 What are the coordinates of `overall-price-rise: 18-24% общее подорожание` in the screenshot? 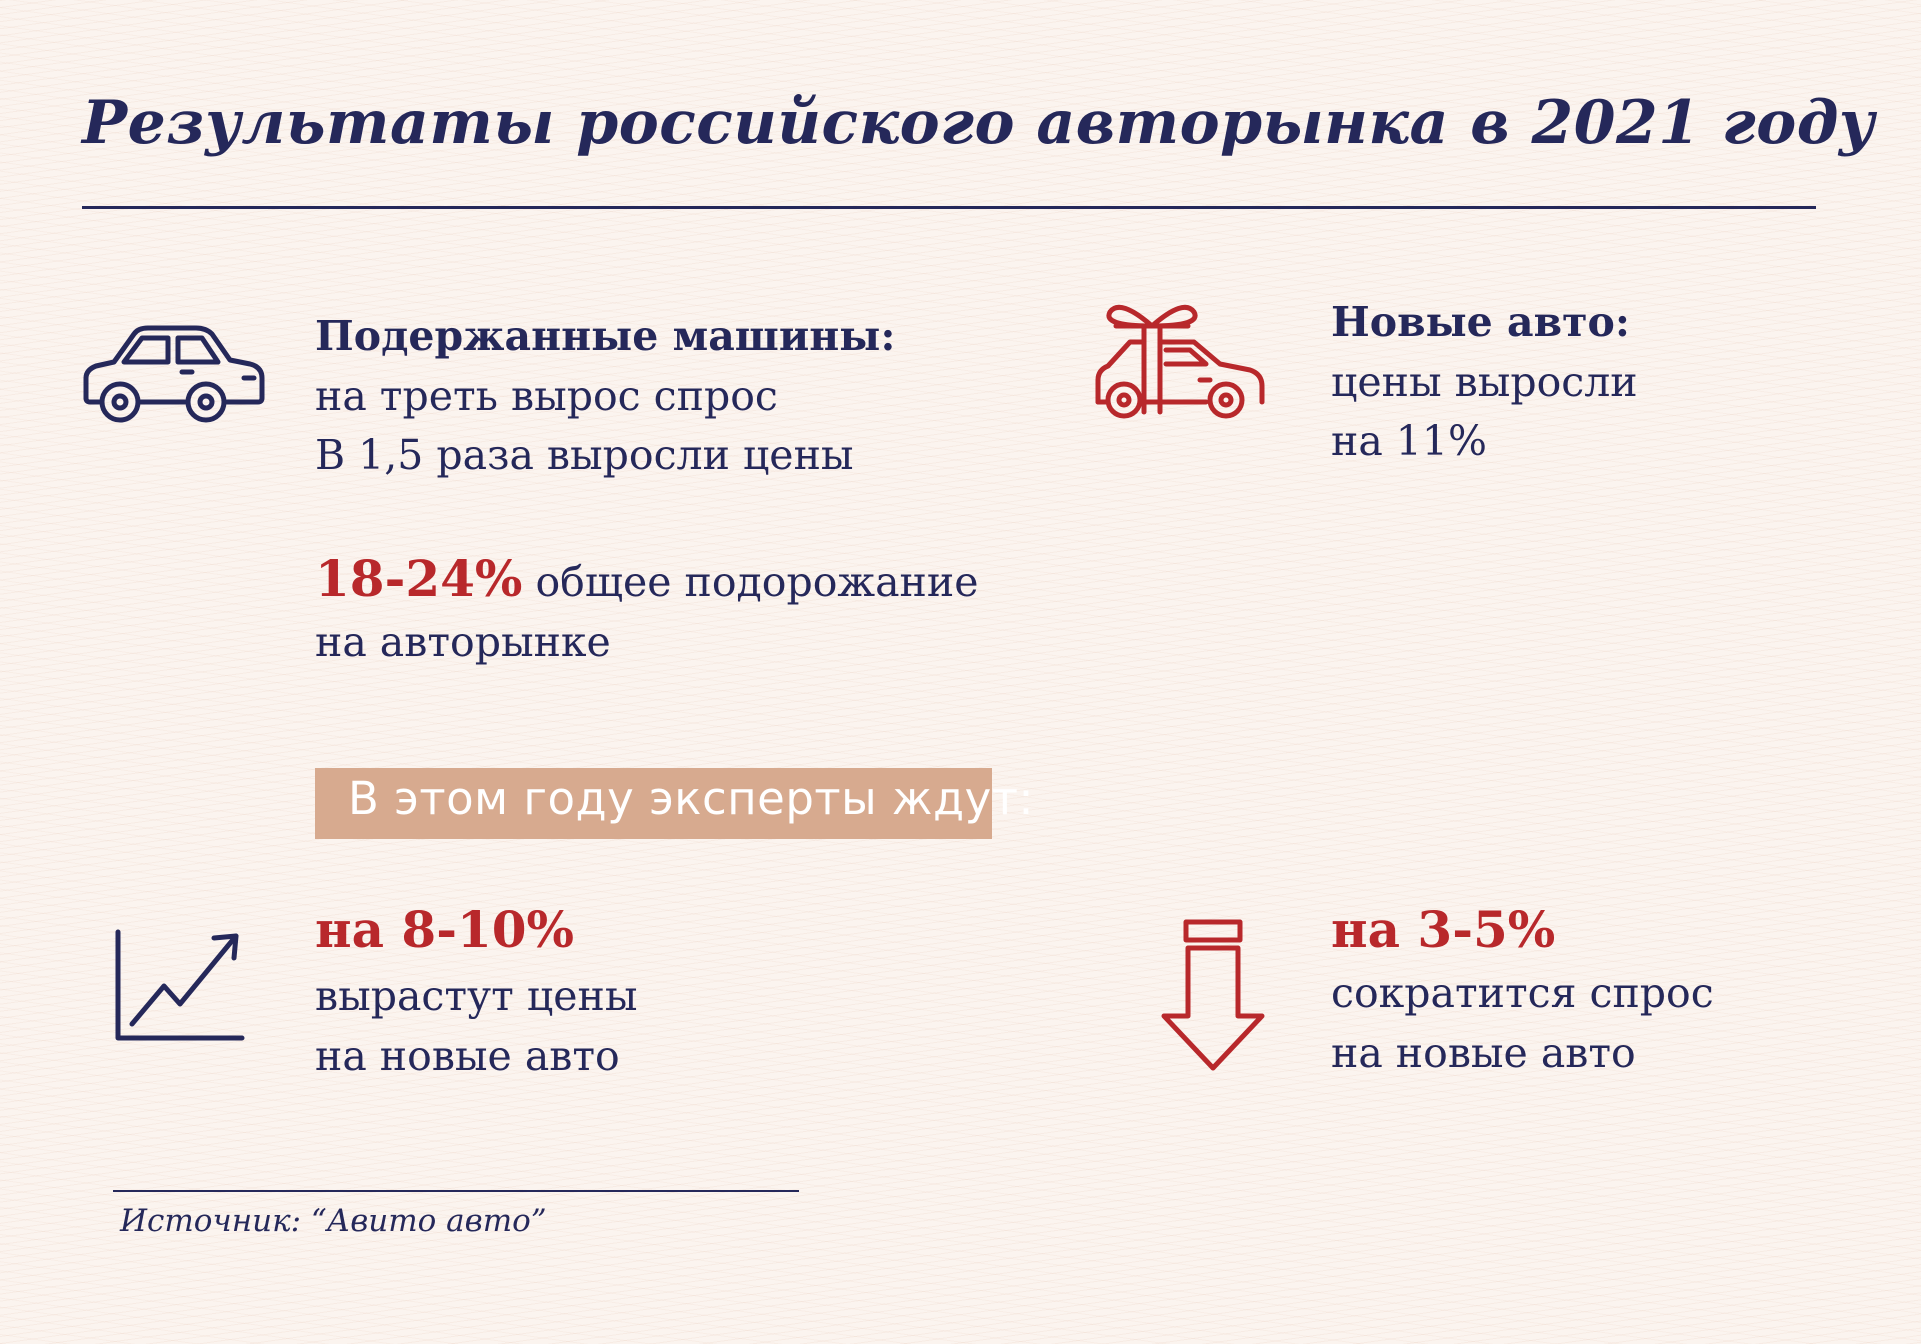 It's located at (646, 580).